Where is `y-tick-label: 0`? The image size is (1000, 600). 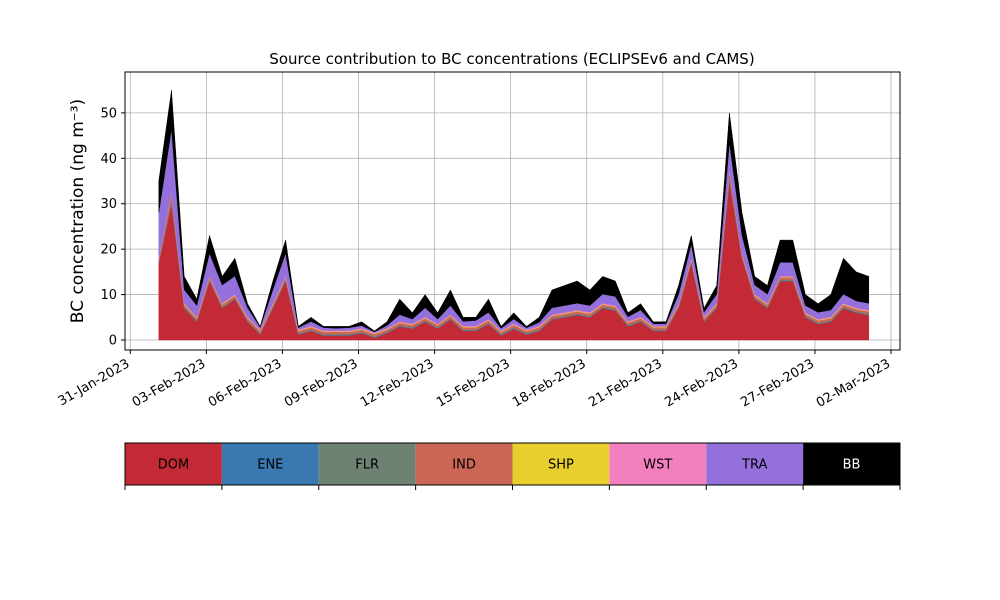 y-tick-label: 0 is located at coordinates (113, 341).